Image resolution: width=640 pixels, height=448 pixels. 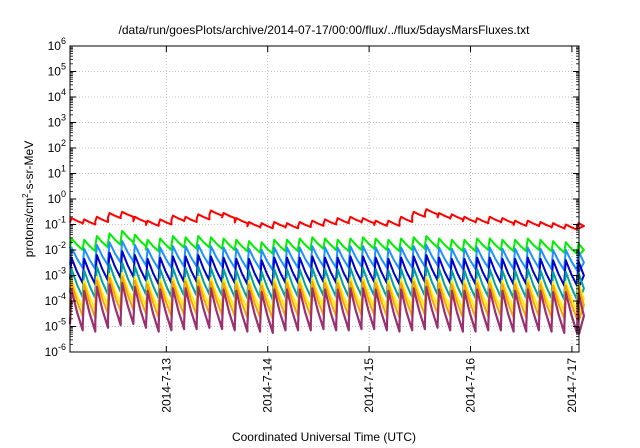 I want to click on x-axis-label: Coordinated Universal Time (UTC), so click(x=324, y=437).